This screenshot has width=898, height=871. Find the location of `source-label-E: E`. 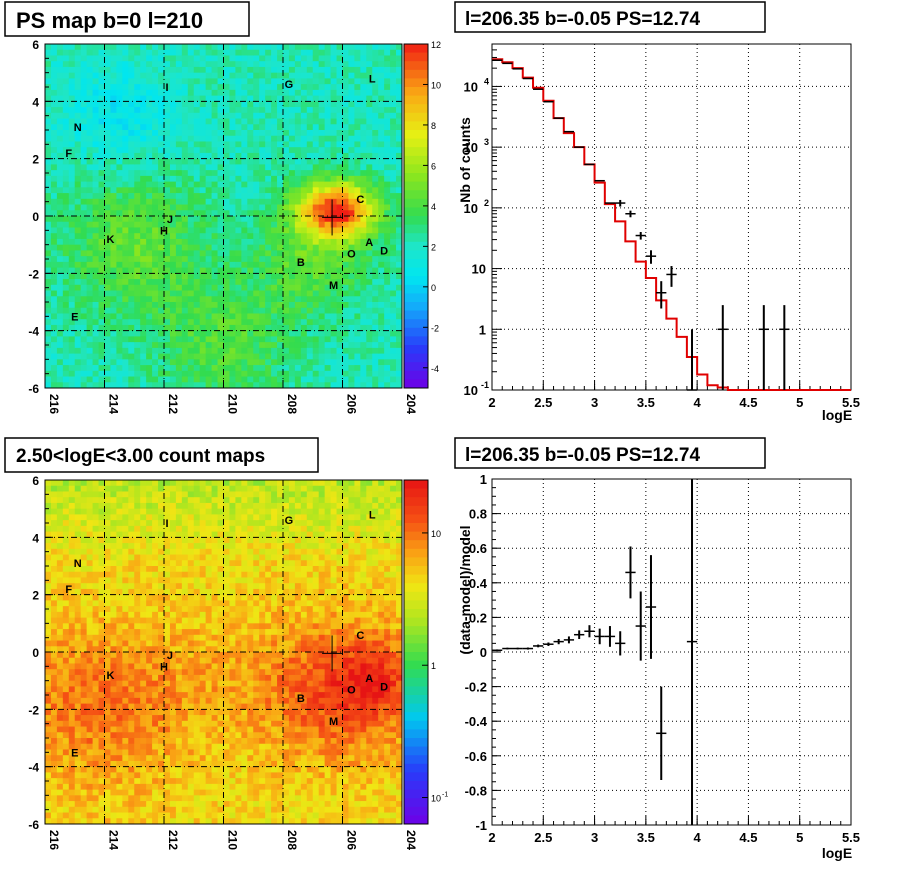

source-label-E: E is located at coordinates (74, 317).